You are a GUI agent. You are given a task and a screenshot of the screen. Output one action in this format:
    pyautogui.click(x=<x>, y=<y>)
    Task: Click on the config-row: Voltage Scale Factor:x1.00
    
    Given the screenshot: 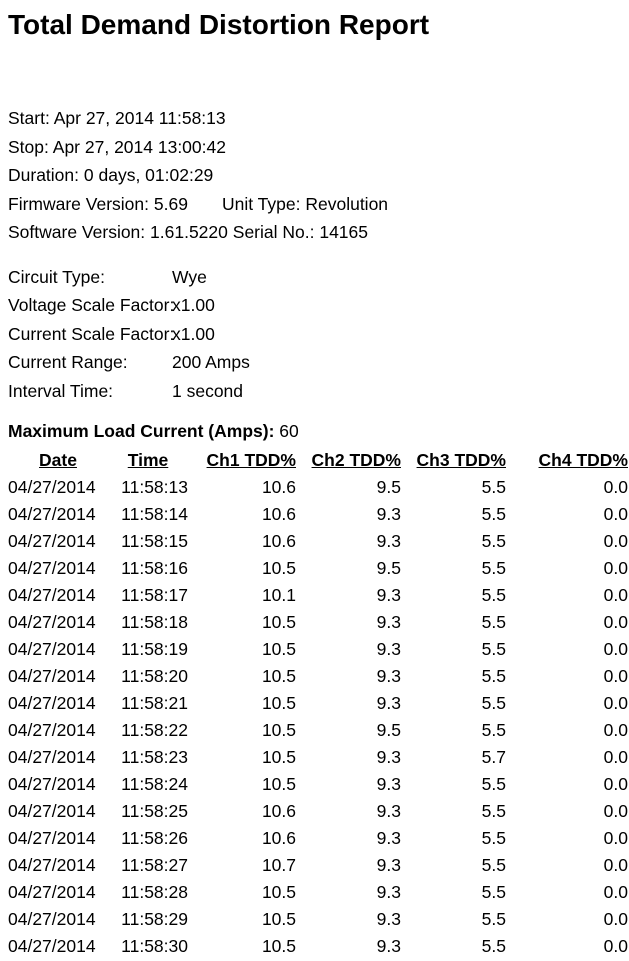 What is the action you would take?
    pyautogui.click(x=318, y=305)
    